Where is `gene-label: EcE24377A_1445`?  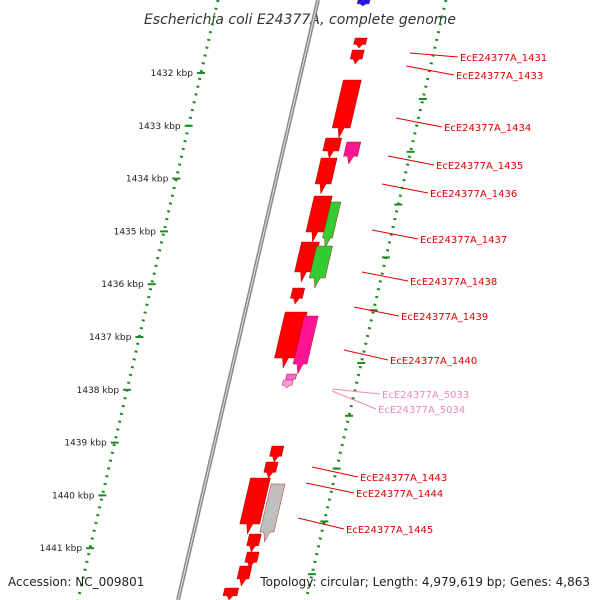
gene-label: EcE24377A_1445 is located at coordinates (389, 530).